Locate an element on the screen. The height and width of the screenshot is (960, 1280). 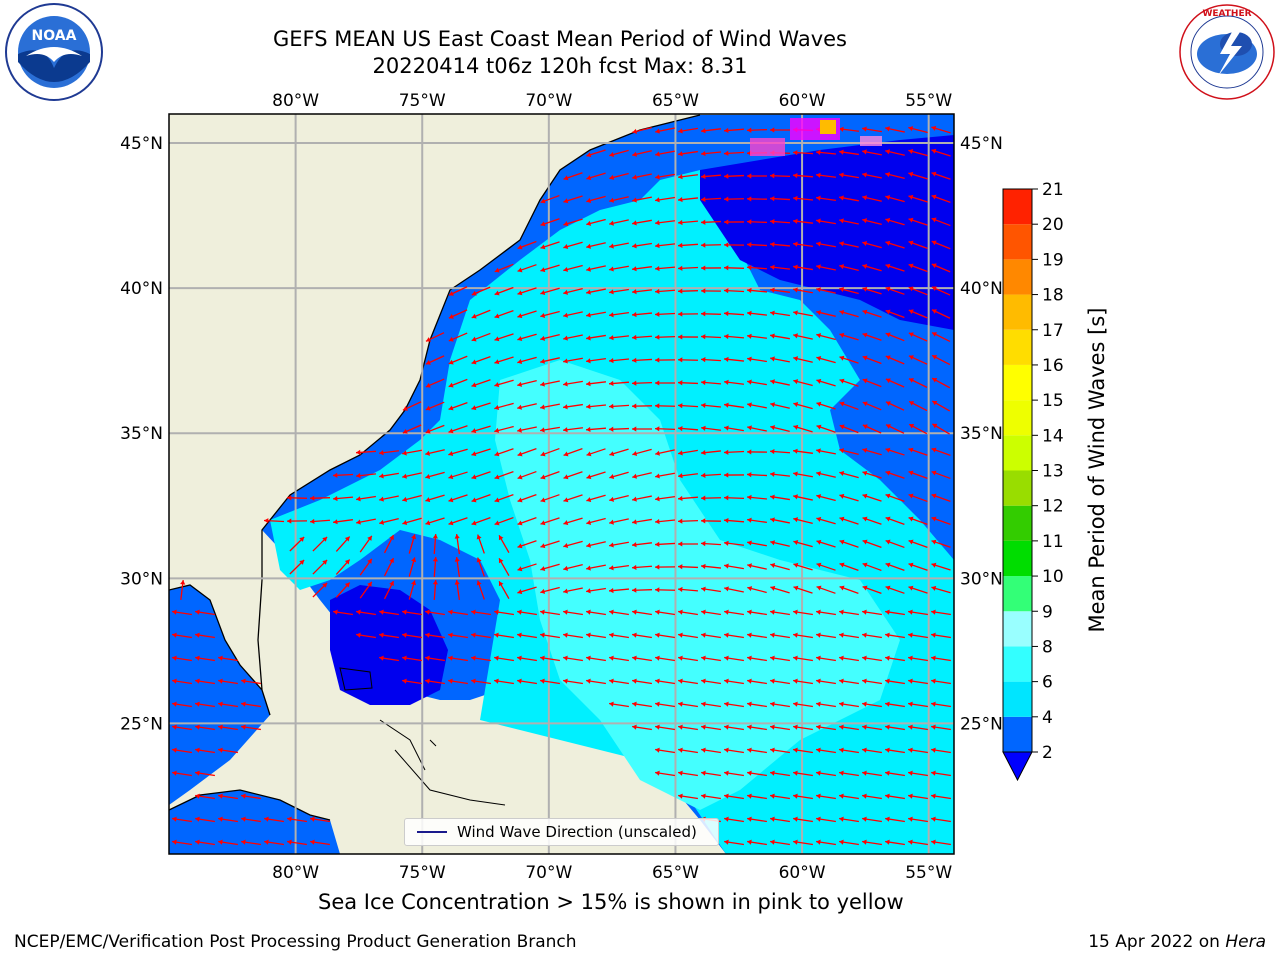
lat-label-left: 40°N is located at coordinates (141, 289).